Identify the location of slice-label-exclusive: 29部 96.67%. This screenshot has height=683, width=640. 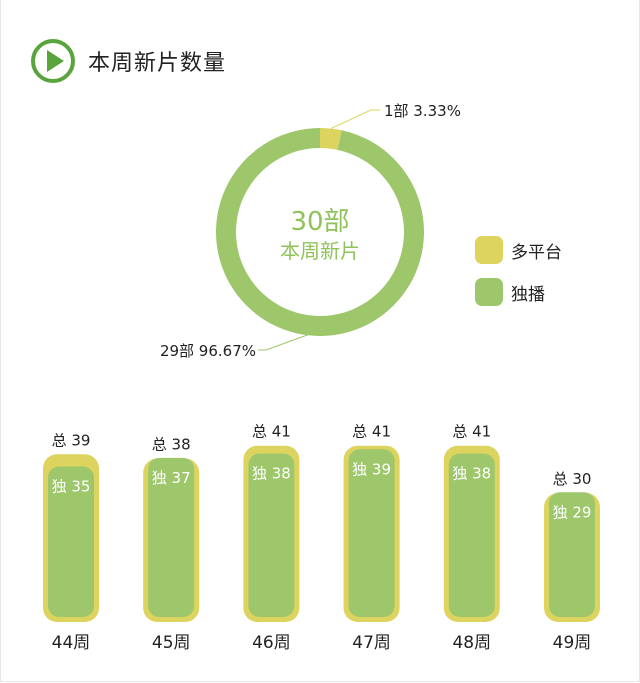
(208, 351).